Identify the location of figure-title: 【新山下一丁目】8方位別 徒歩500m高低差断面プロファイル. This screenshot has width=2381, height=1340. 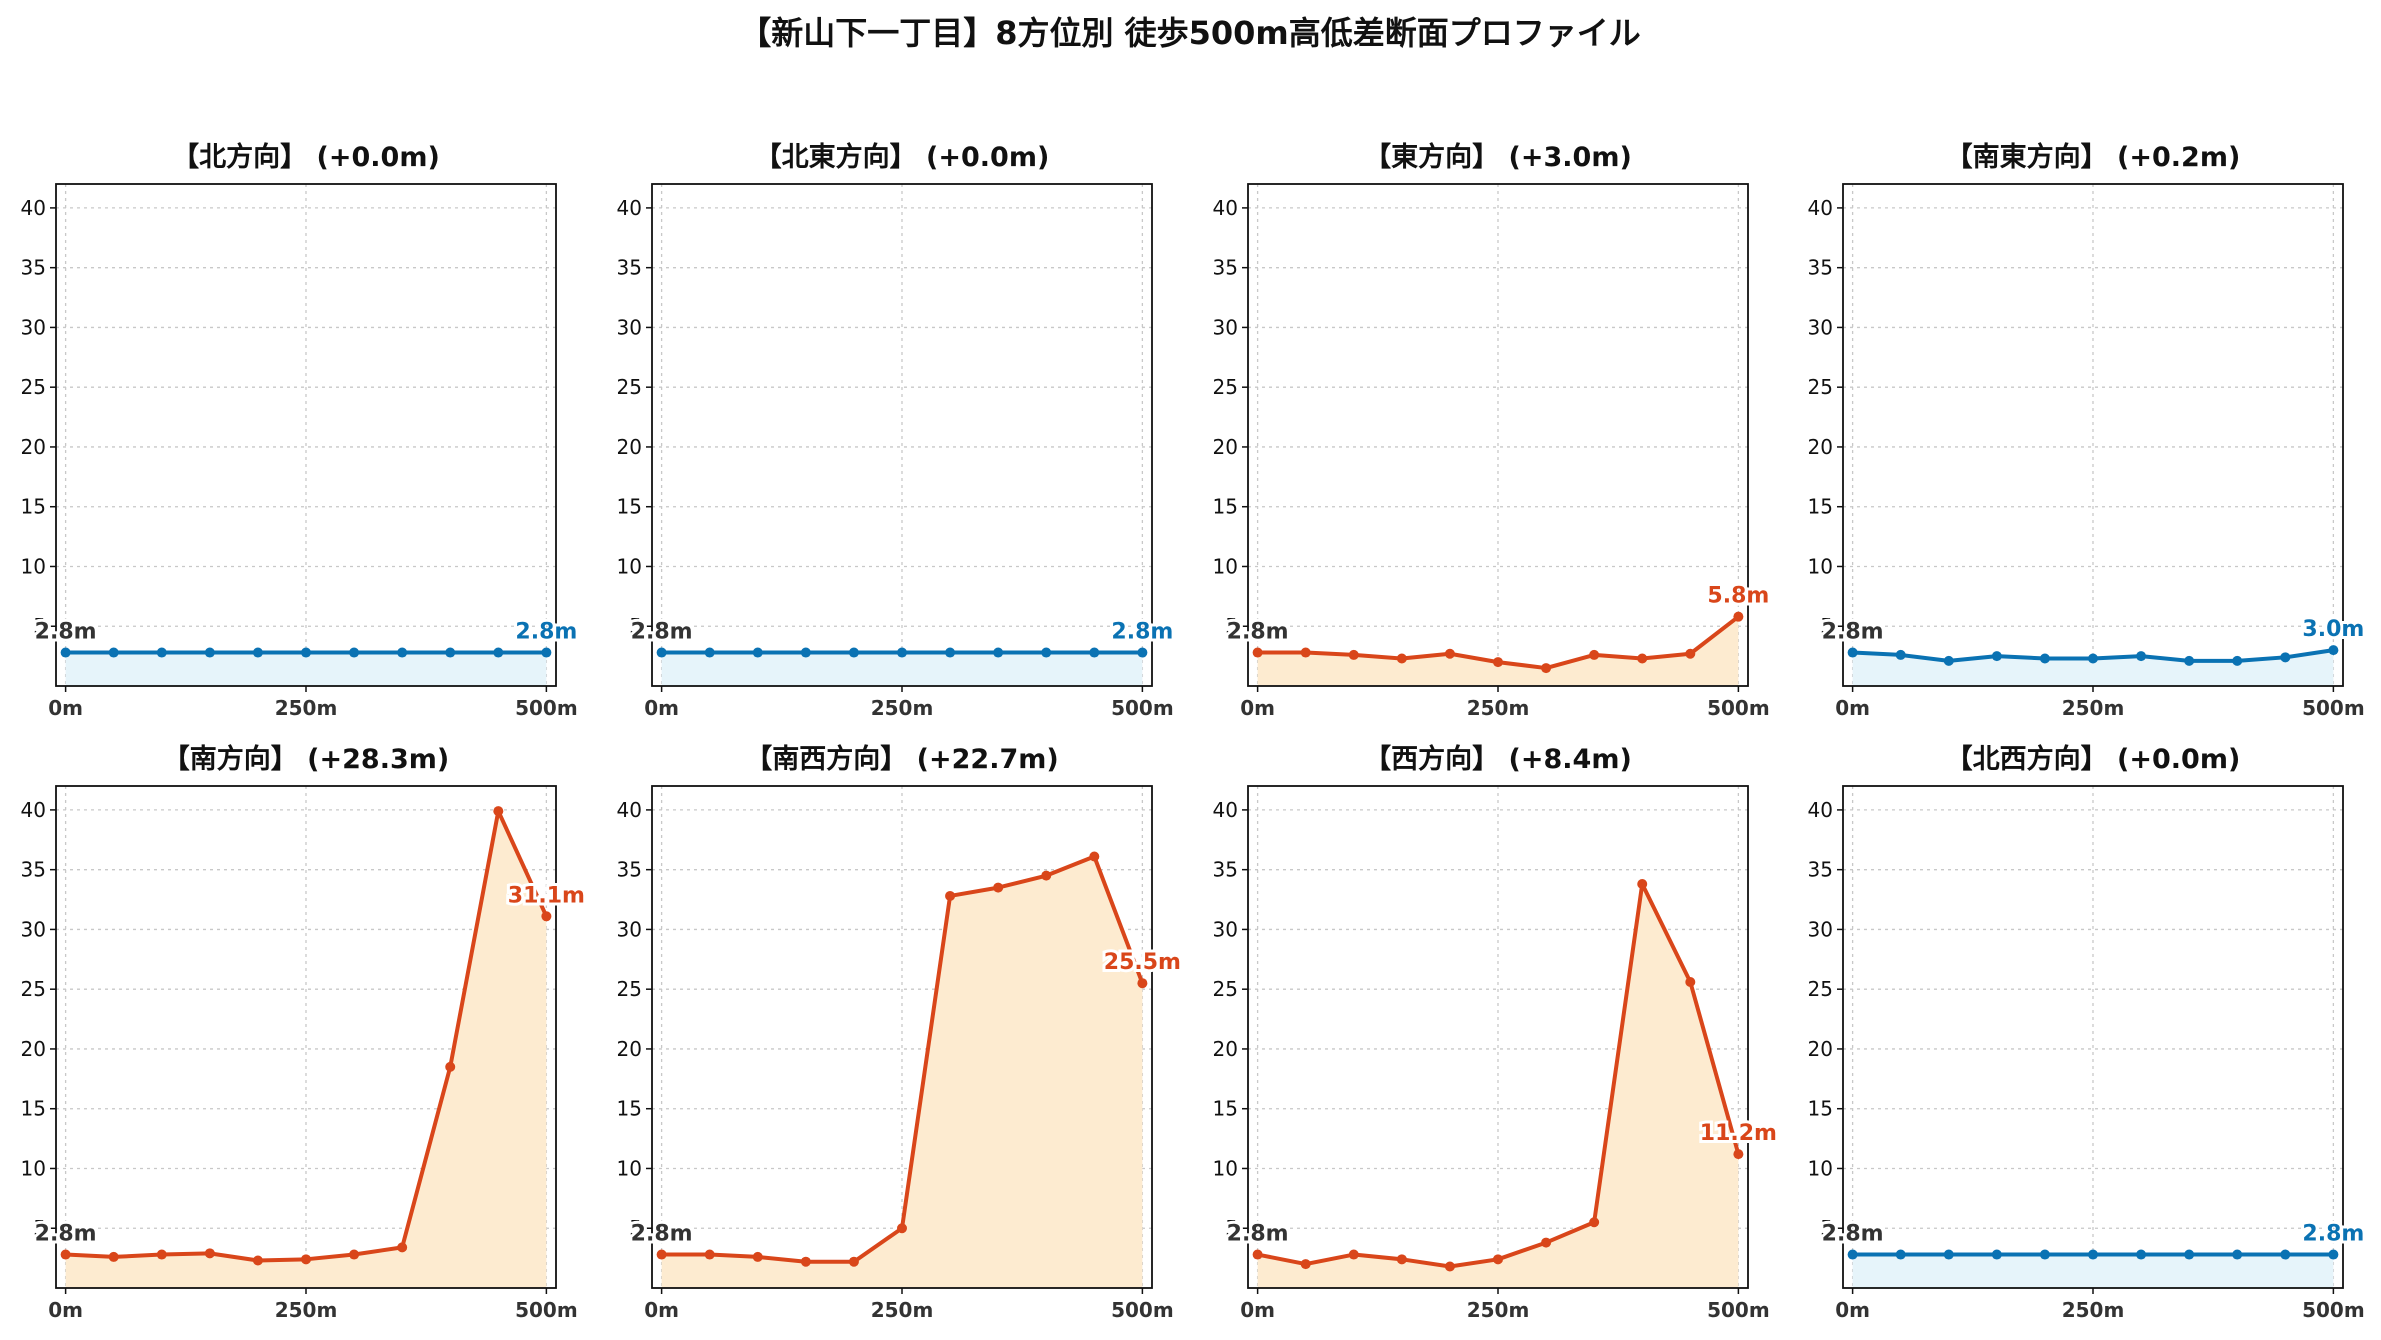
(1190, 33).